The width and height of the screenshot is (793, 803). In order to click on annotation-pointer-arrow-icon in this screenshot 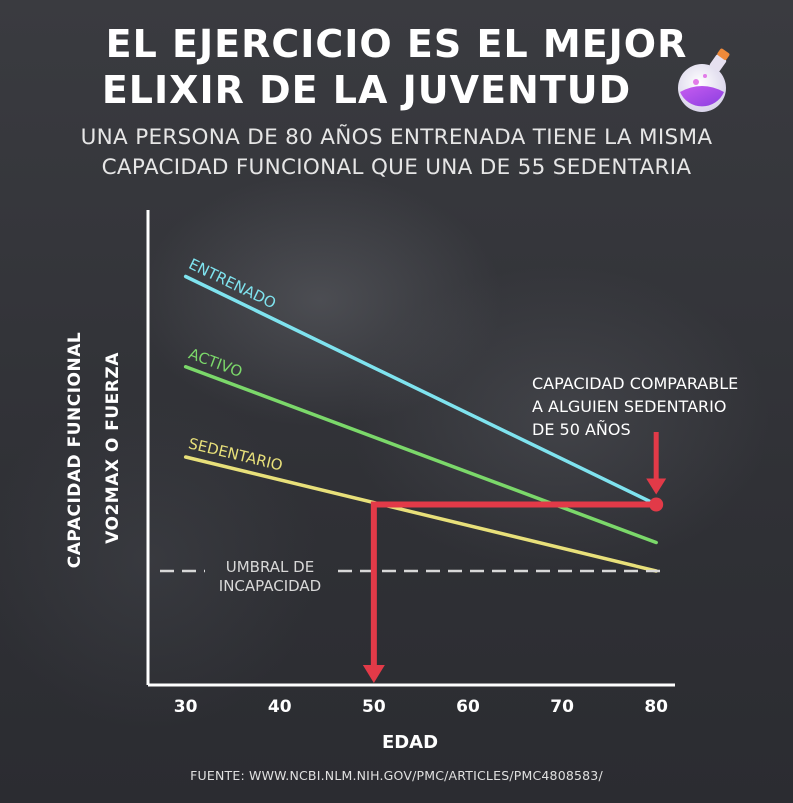, I will do `click(656, 486)`.